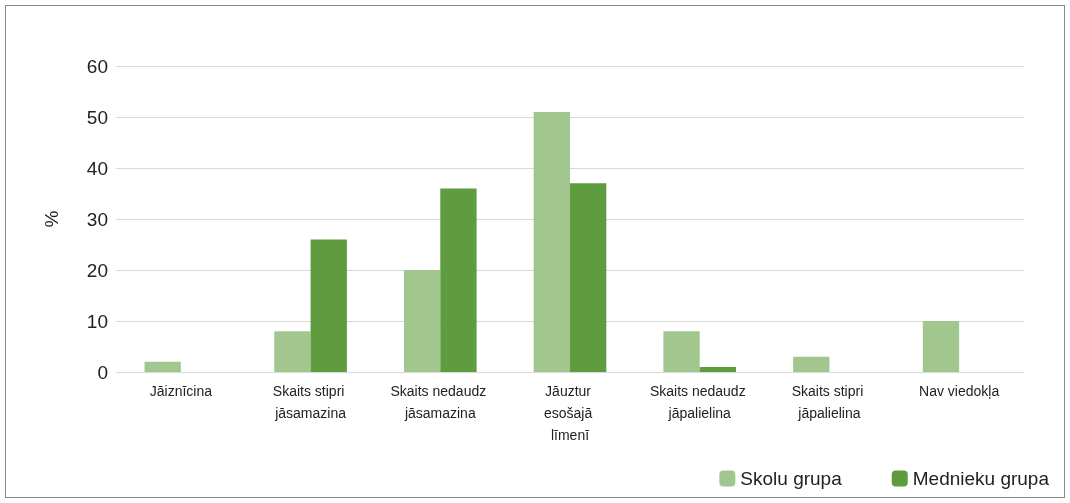 The height and width of the screenshot is (503, 1070). Describe the element at coordinates (97, 168) in the screenshot. I see `y-tick-label: 40` at that location.